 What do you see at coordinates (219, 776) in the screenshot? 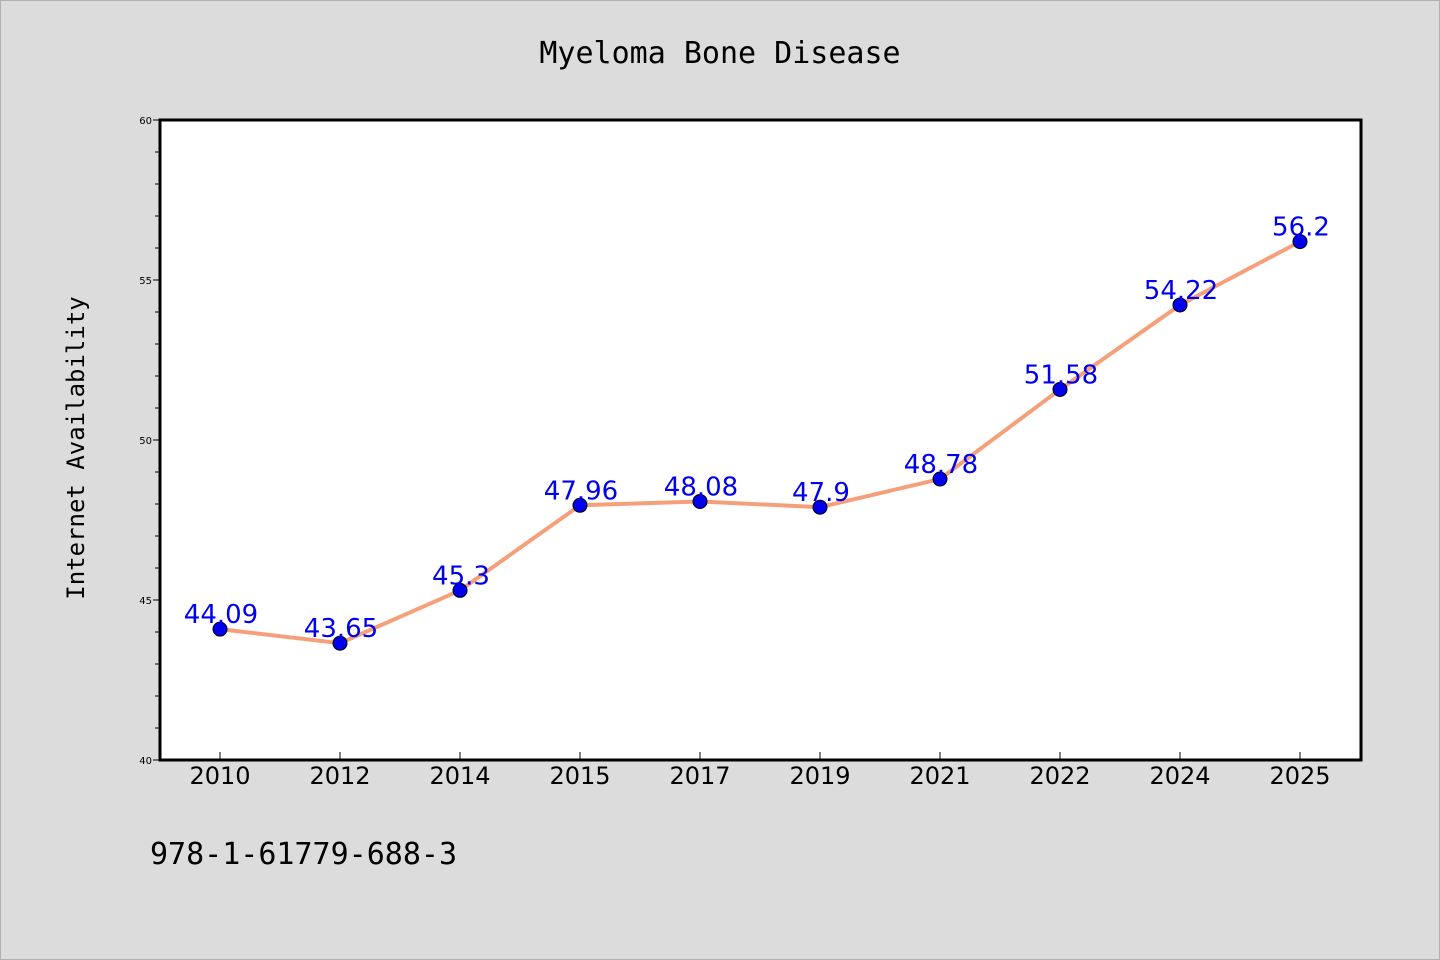
I see `x-tick-label: 2010` at bounding box center [219, 776].